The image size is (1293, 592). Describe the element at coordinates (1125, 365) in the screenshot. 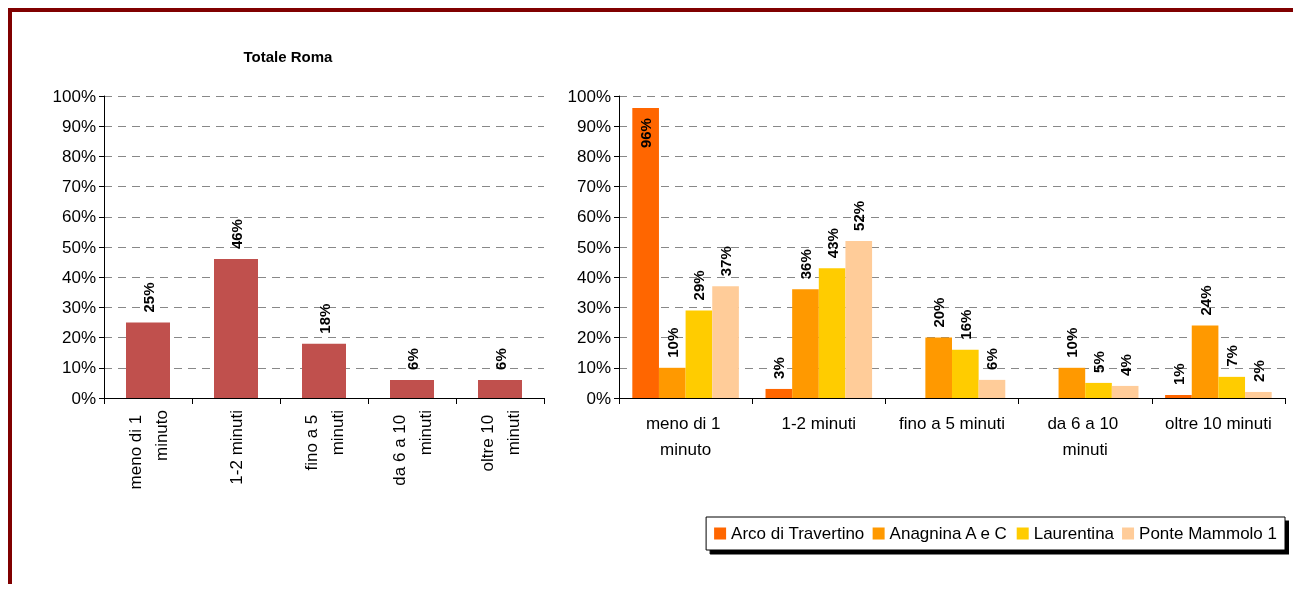

I see `data-label: 4%` at that location.